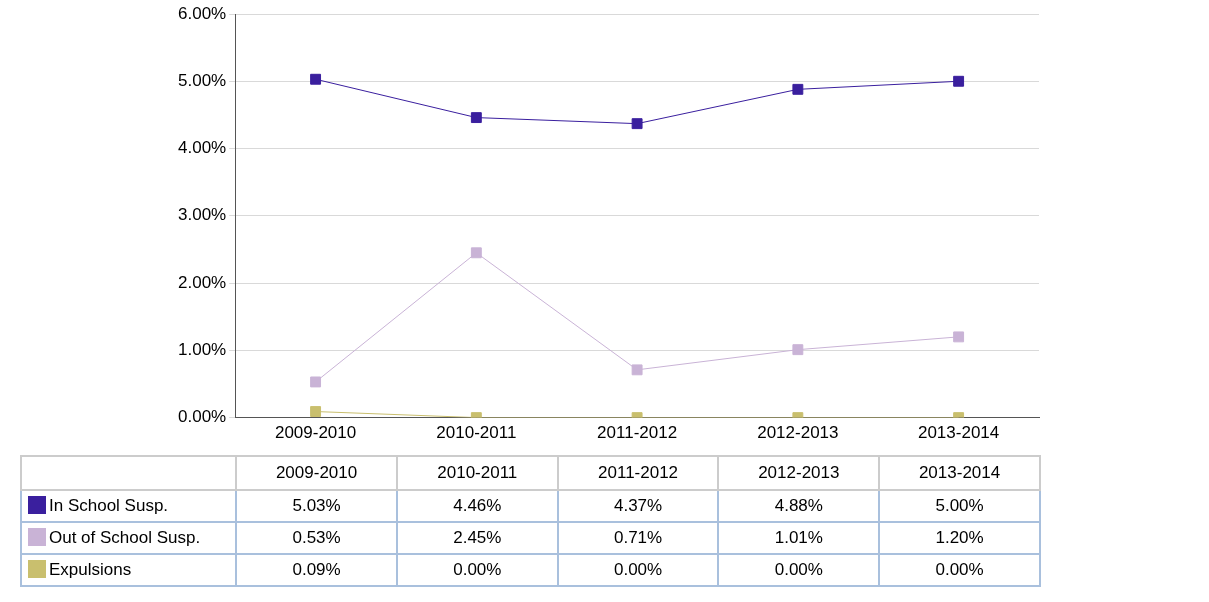  I want to click on data-label: 0.53%, so click(316, 538).